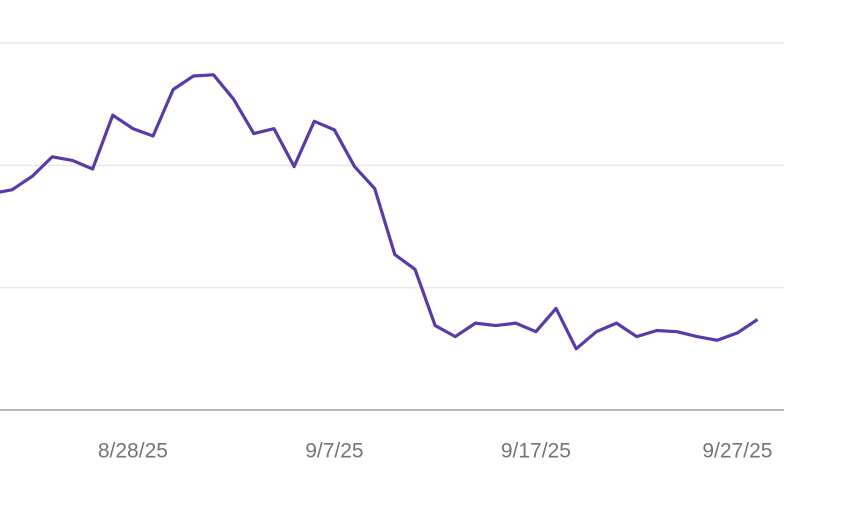  What do you see at coordinates (334, 451) in the screenshot?
I see `x-tick-label: 9/7/25` at bounding box center [334, 451].